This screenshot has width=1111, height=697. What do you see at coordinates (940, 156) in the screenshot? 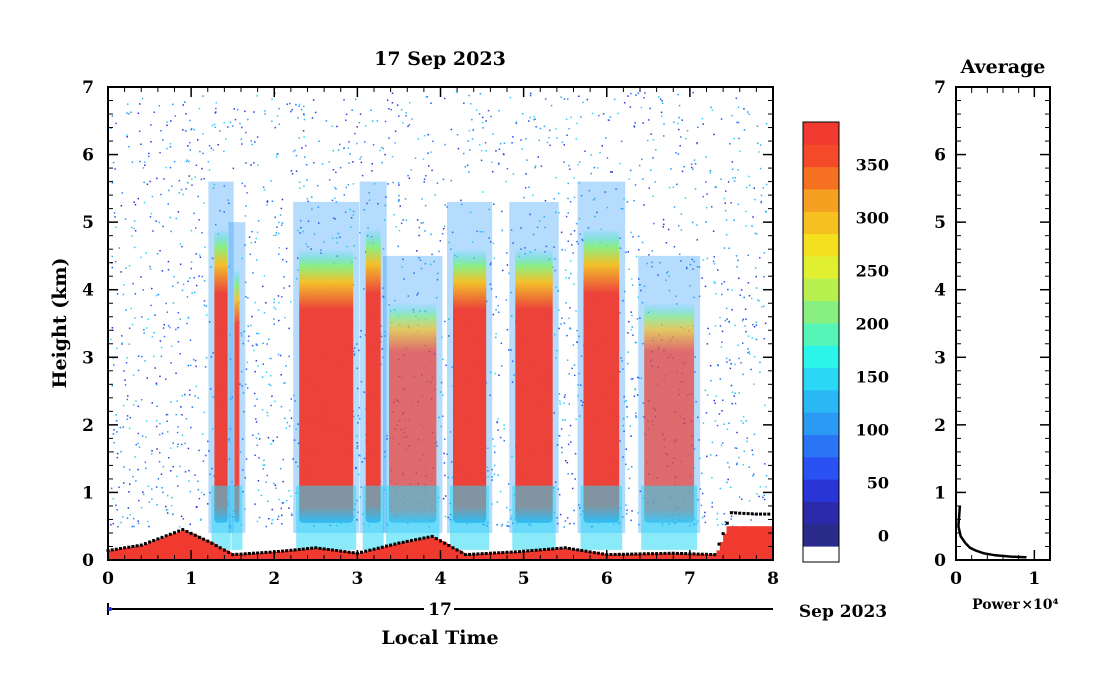
I see `avg-y-tick-label: 6` at bounding box center [940, 156].